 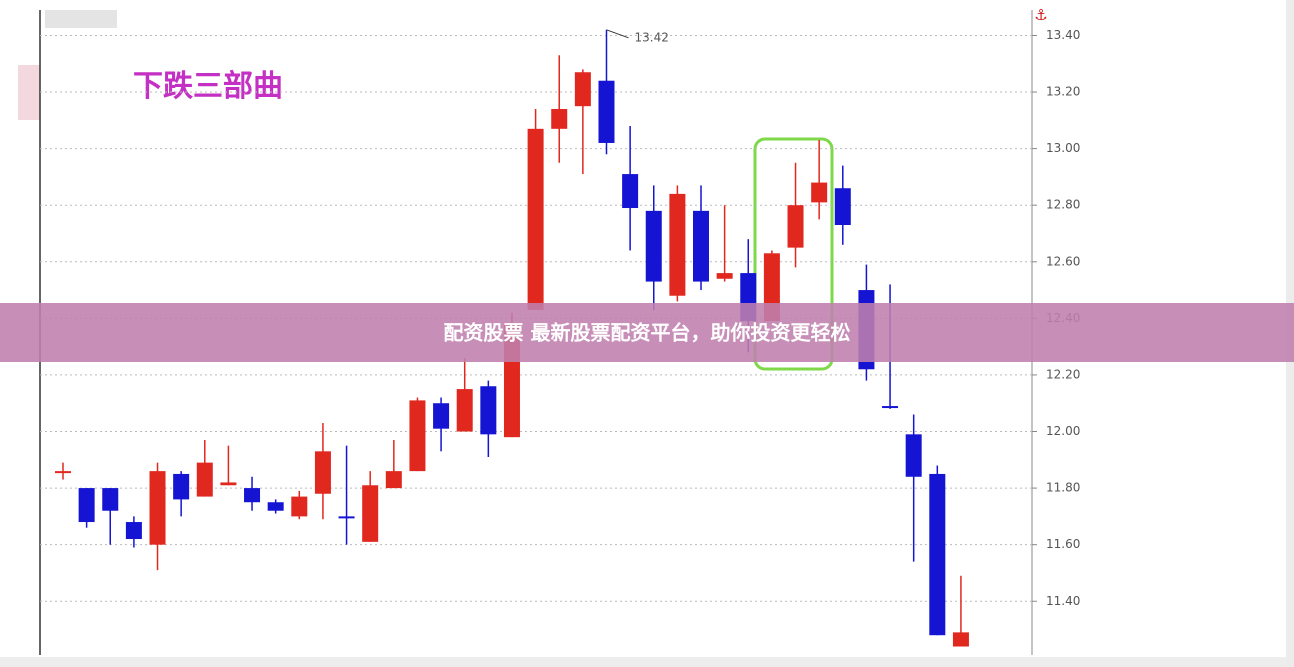 I want to click on y-tick-label: 11.40, so click(x=1063, y=601).